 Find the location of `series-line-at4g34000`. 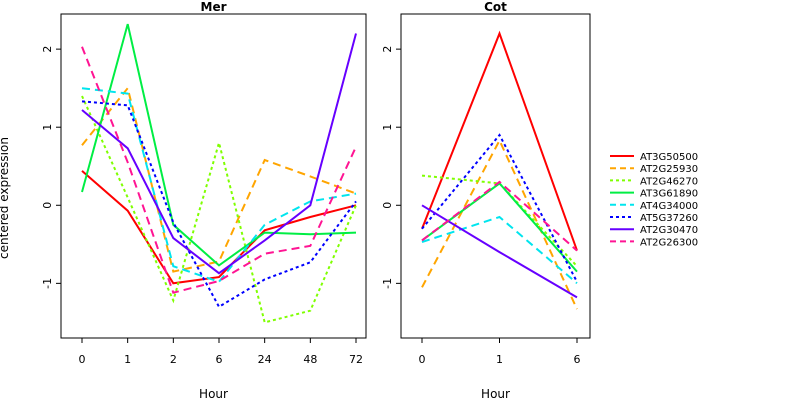

series-line-at4g34000 is located at coordinates (499, 250).